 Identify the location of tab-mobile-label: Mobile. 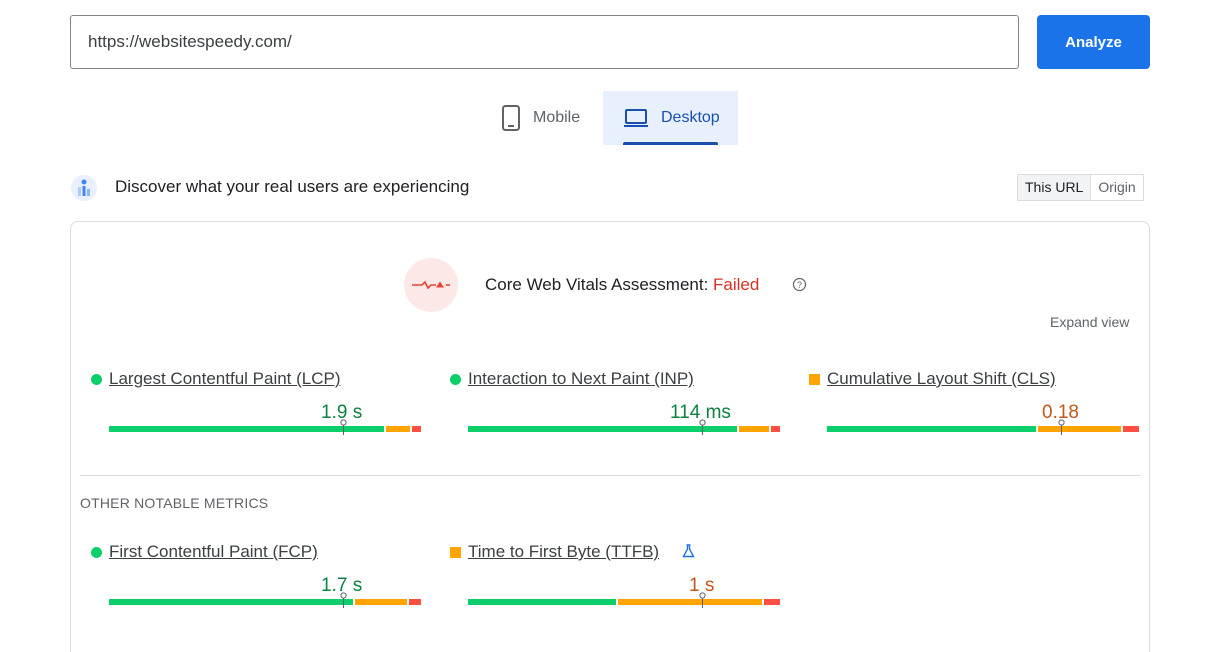
(557, 117).